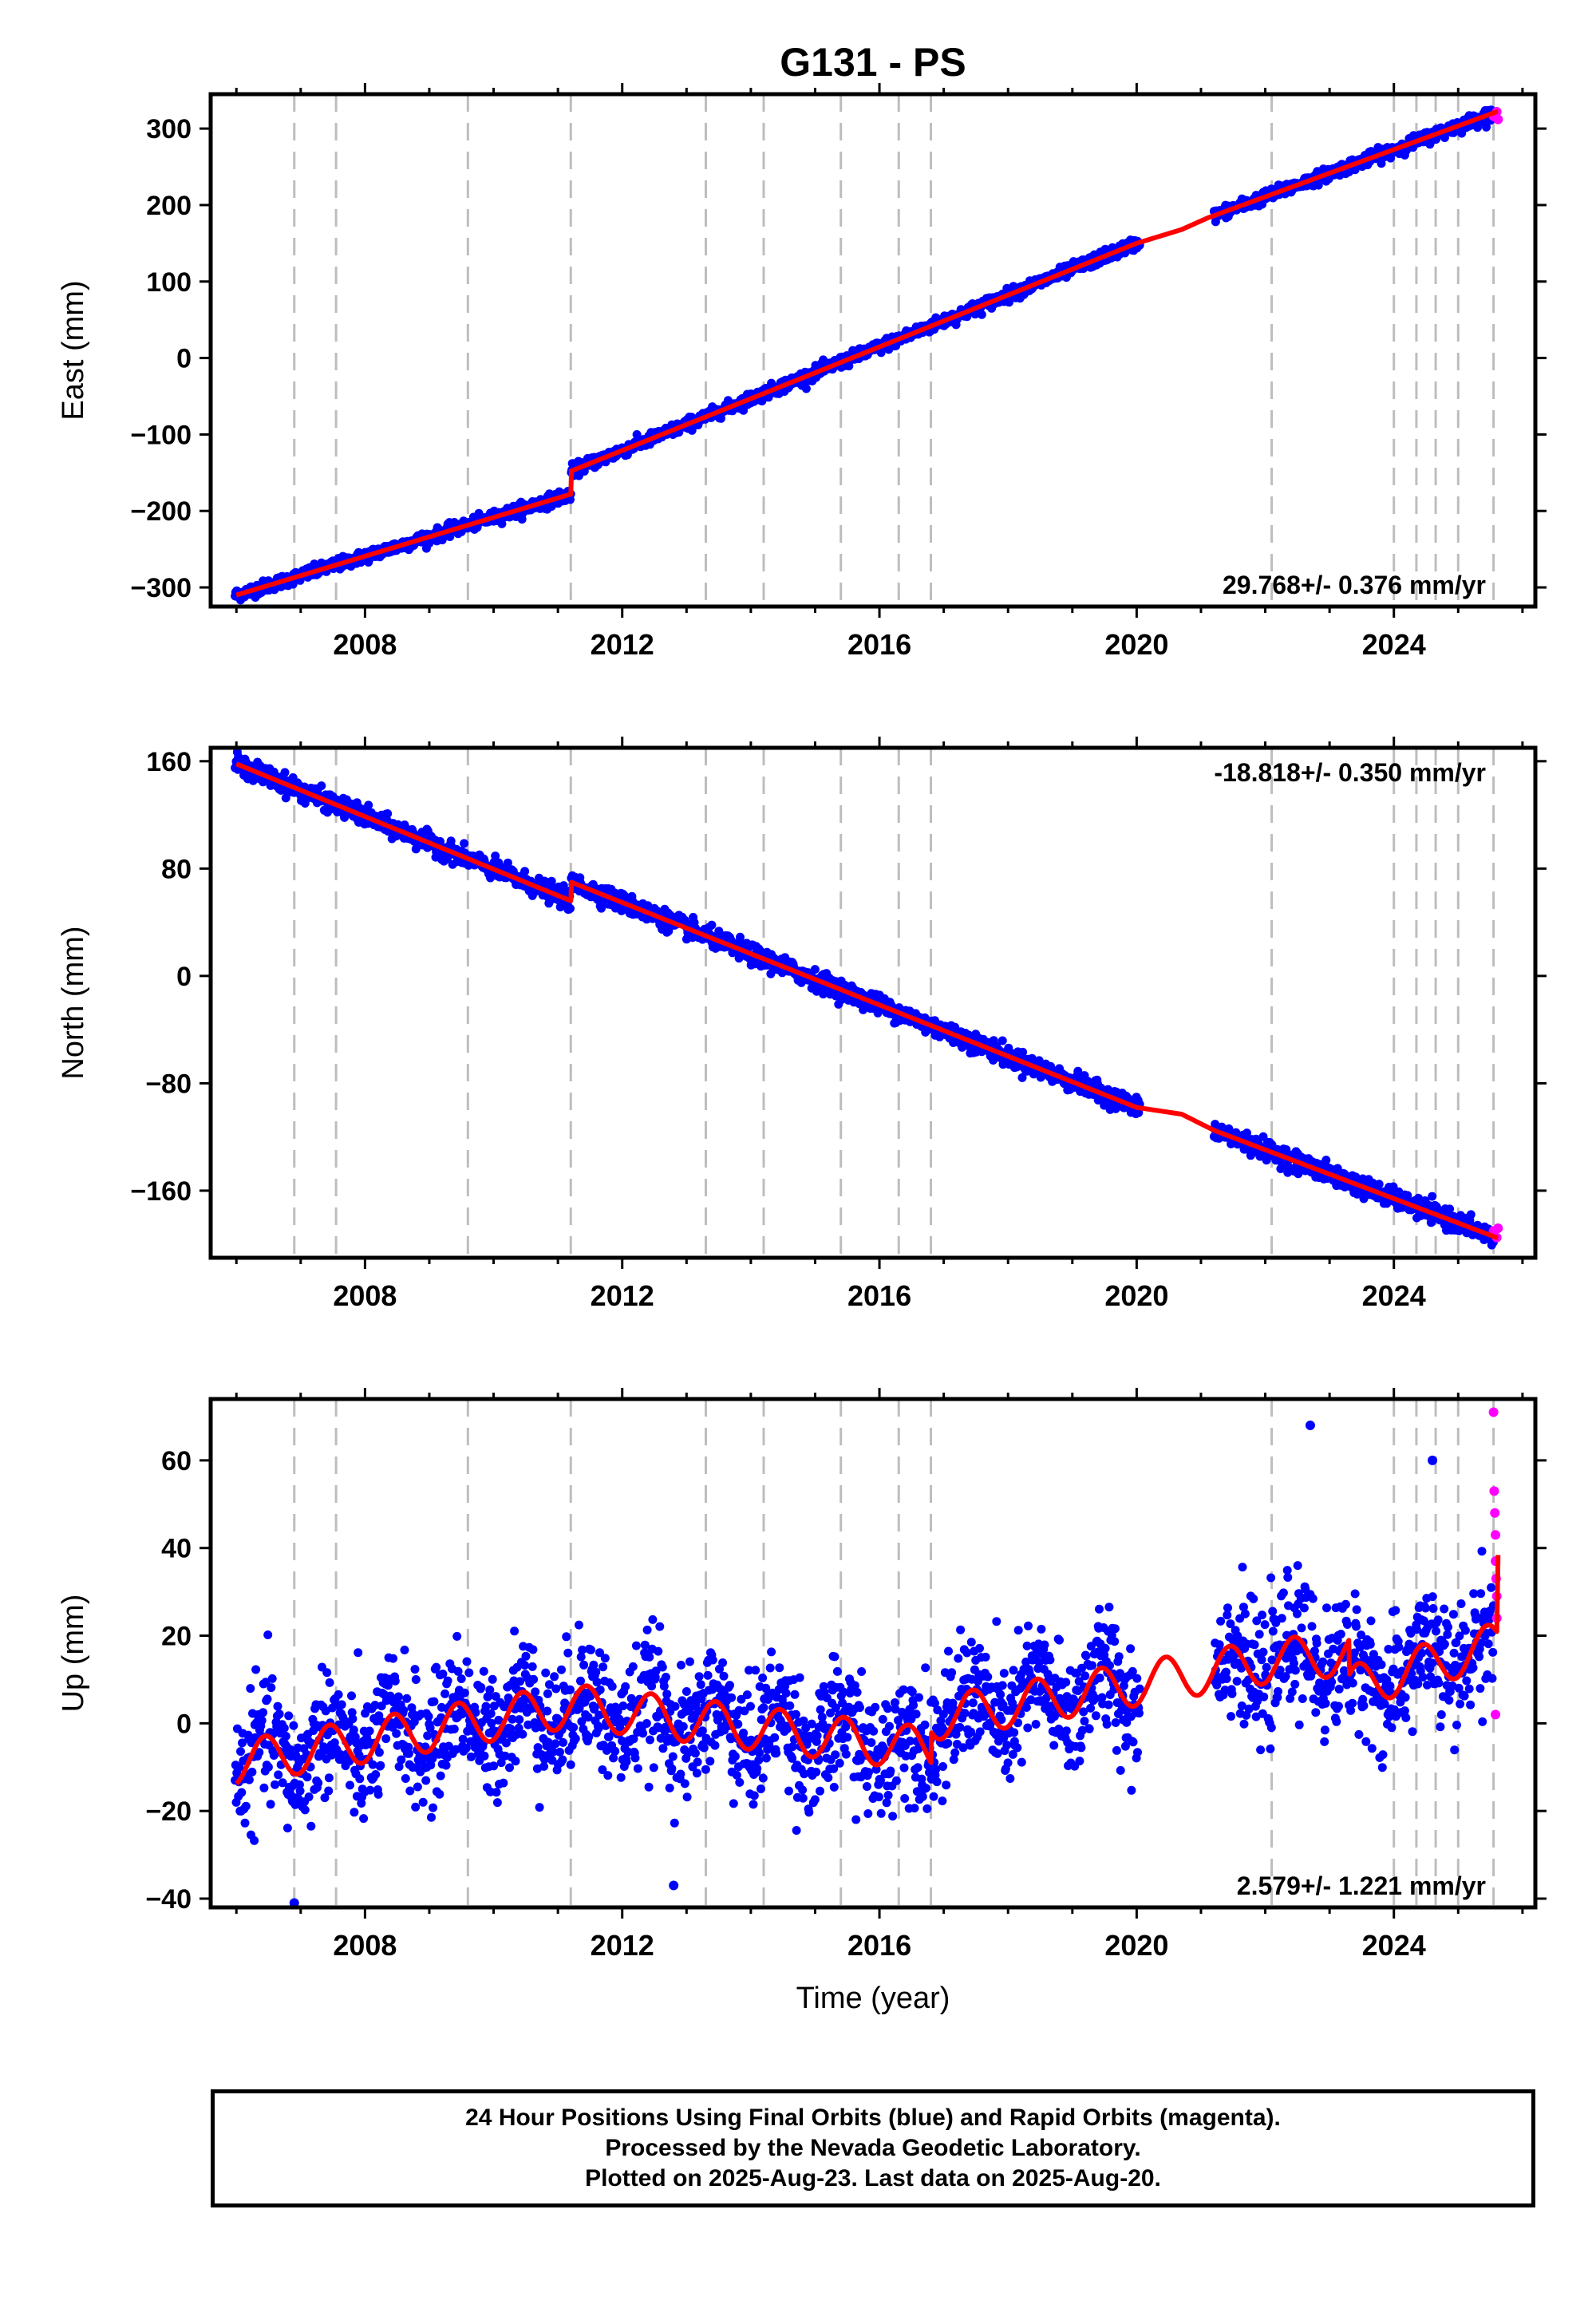  Describe the element at coordinates (169, 282) in the screenshot. I see `y-tick-label: 100` at that location.